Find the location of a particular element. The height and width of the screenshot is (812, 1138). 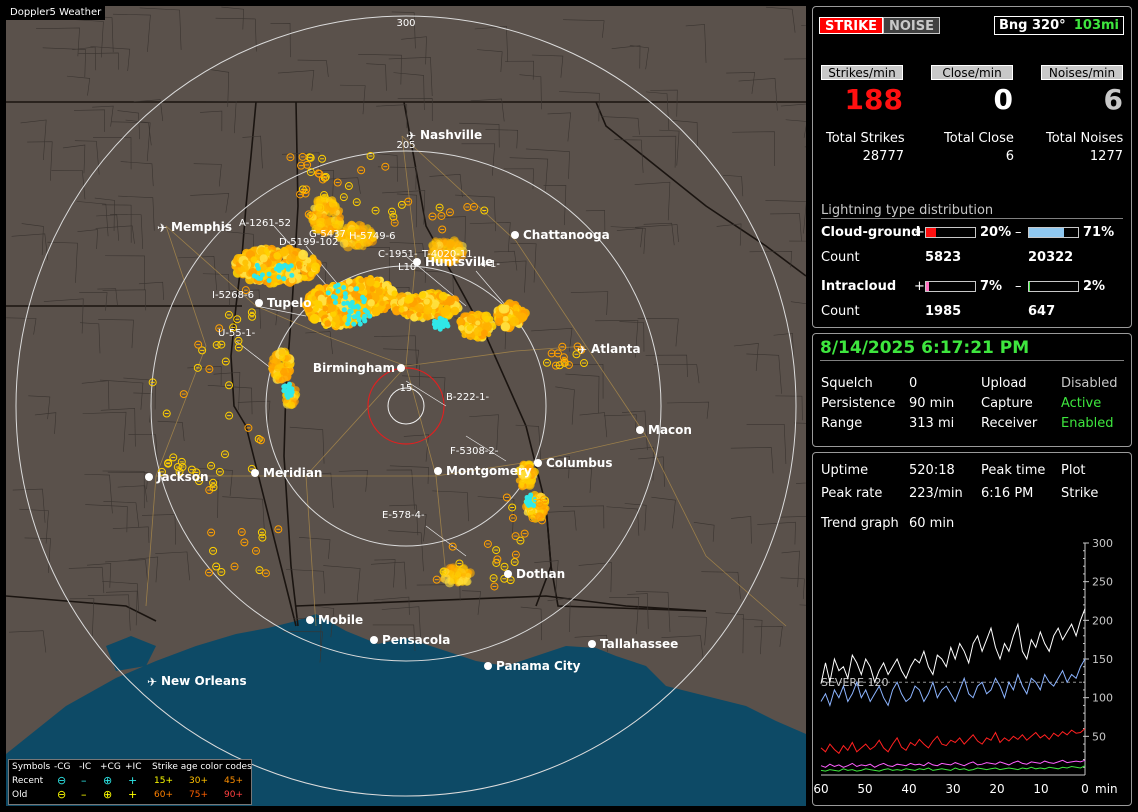

upload-value: Disabled is located at coordinates (1089, 383).